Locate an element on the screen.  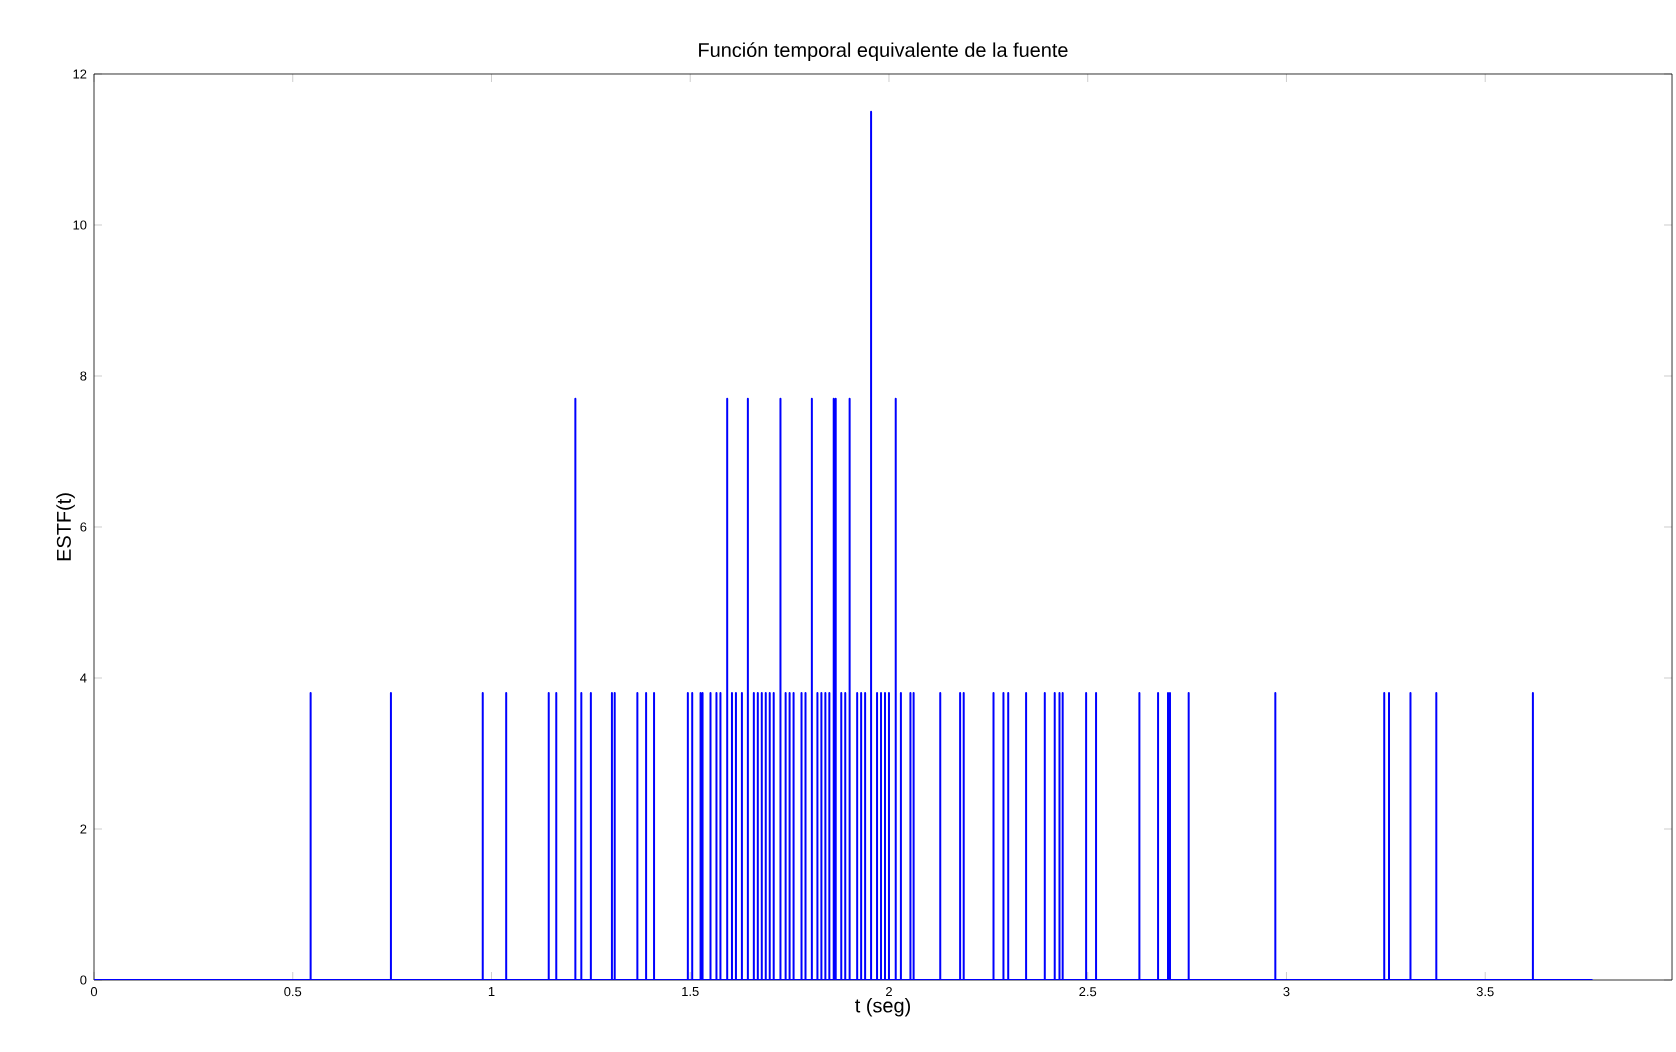
x-axis-title: t (seg) is located at coordinates (882, 1007).